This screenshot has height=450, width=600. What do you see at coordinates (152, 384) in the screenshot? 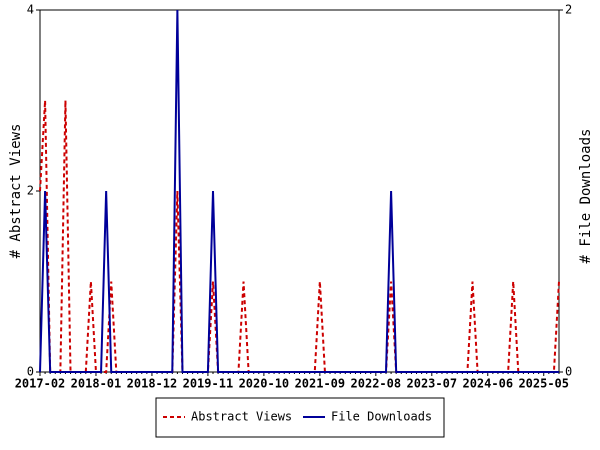
I see `x-tick-label: 2018-12` at bounding box center [152, 384].